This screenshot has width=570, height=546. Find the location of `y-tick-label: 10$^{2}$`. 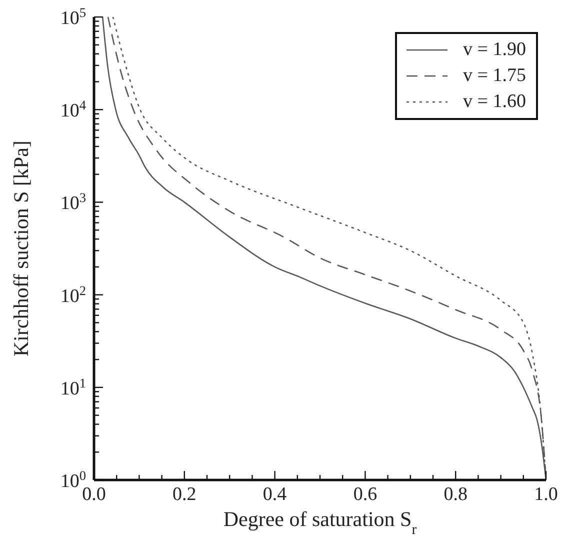

y-tick-label: 10$^{2}$ is located at coordinates (73, 294).